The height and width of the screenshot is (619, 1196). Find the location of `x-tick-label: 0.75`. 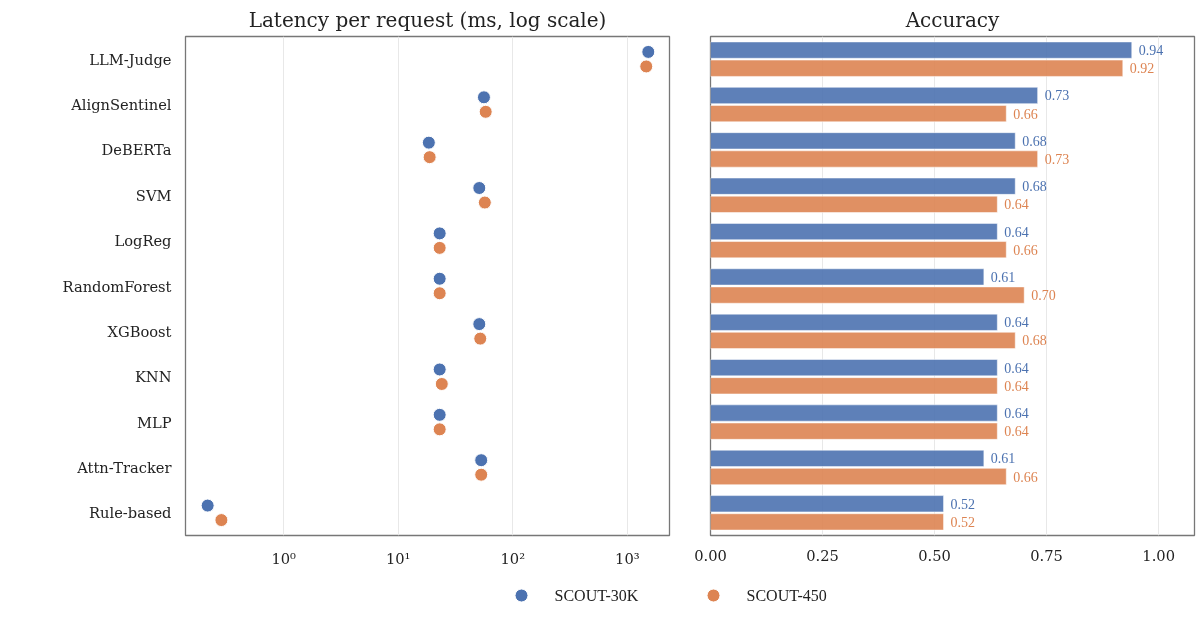

x-tick-label: 0.75 is located at coordinates (1046, 555).